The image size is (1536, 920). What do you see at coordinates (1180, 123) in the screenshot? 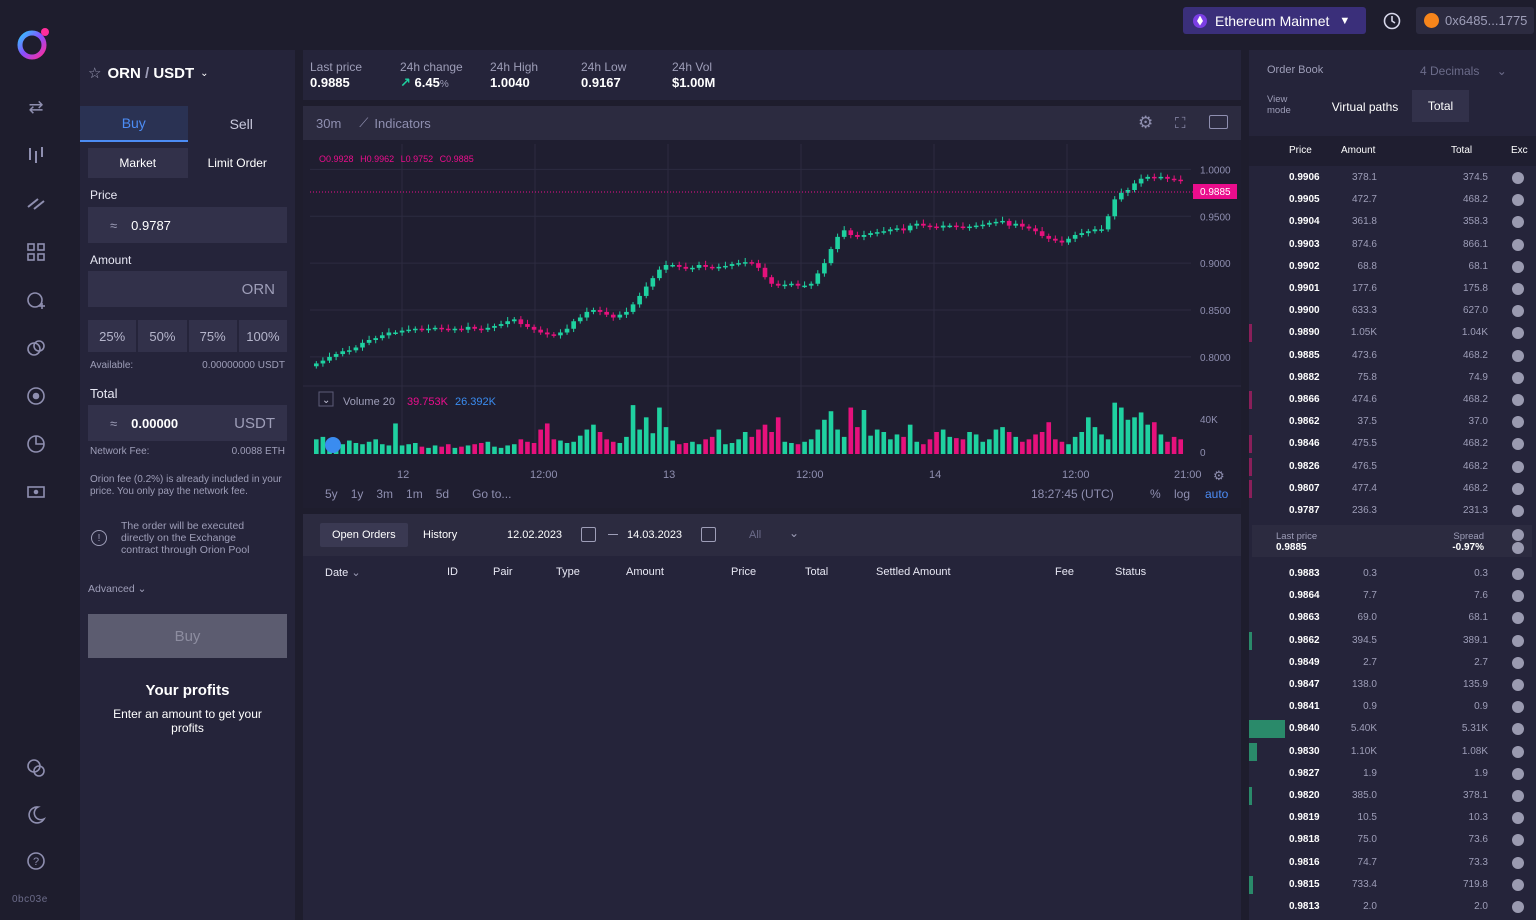
I see `fullscreen-icon: ⛶` at bounding box center [1180, 123].